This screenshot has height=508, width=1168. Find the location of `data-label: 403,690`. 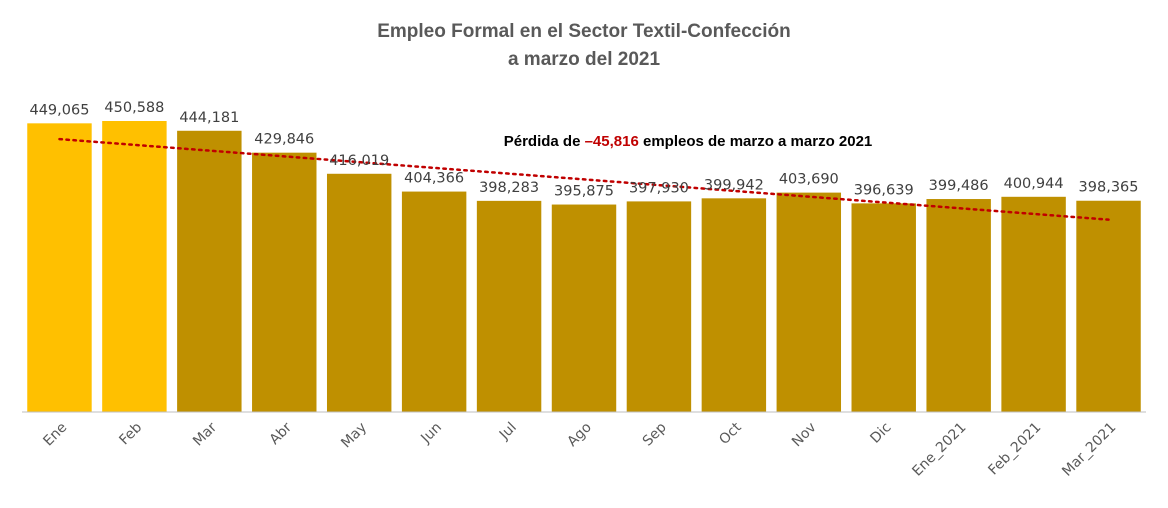

data-label: 403,690 is located at coordinates (809, 180).